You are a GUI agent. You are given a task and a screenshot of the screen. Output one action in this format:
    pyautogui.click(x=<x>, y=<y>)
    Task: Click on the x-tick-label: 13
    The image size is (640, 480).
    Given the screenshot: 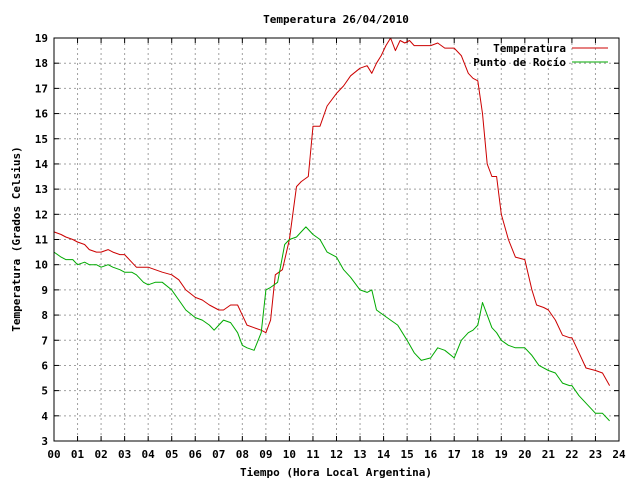 What is the action you would take?
    pyautogui.click(x=359, y=454)
    